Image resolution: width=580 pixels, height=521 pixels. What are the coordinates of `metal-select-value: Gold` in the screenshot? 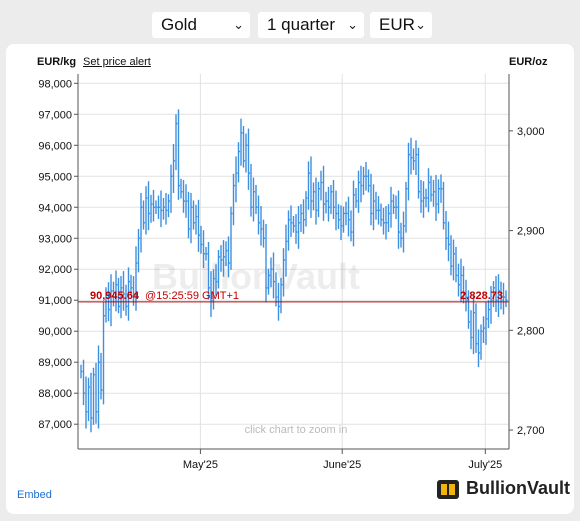 It's located at (179, 24).